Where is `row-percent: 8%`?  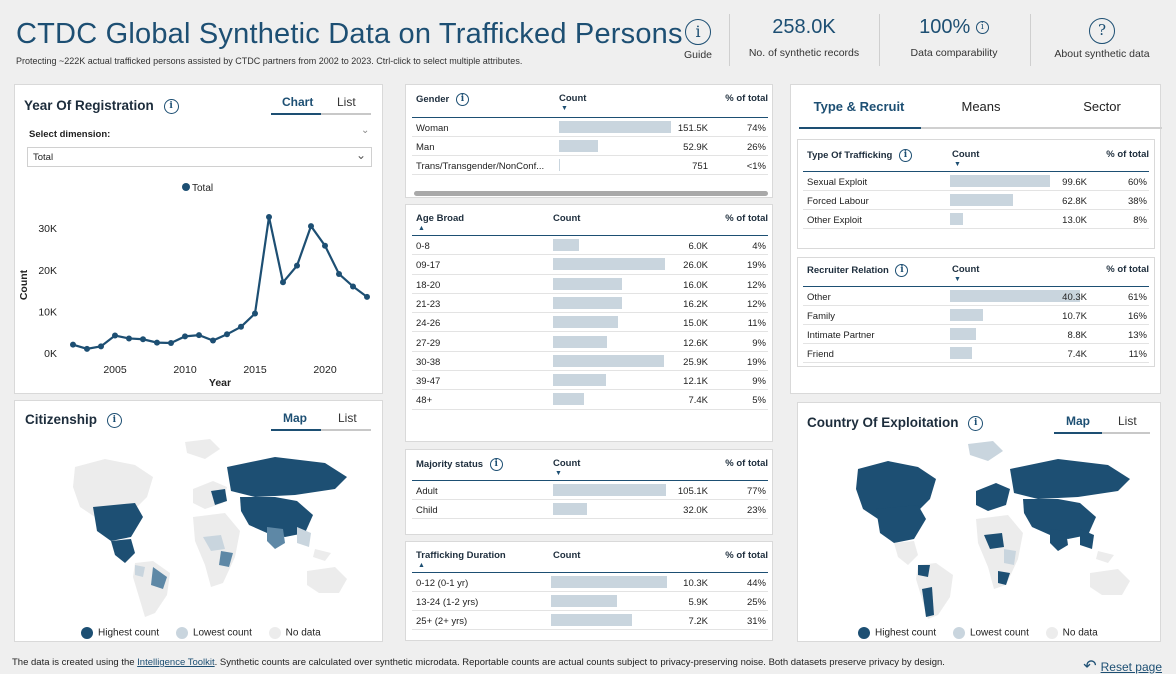 row-percent: 8% is located at coordinates (1140, 220).